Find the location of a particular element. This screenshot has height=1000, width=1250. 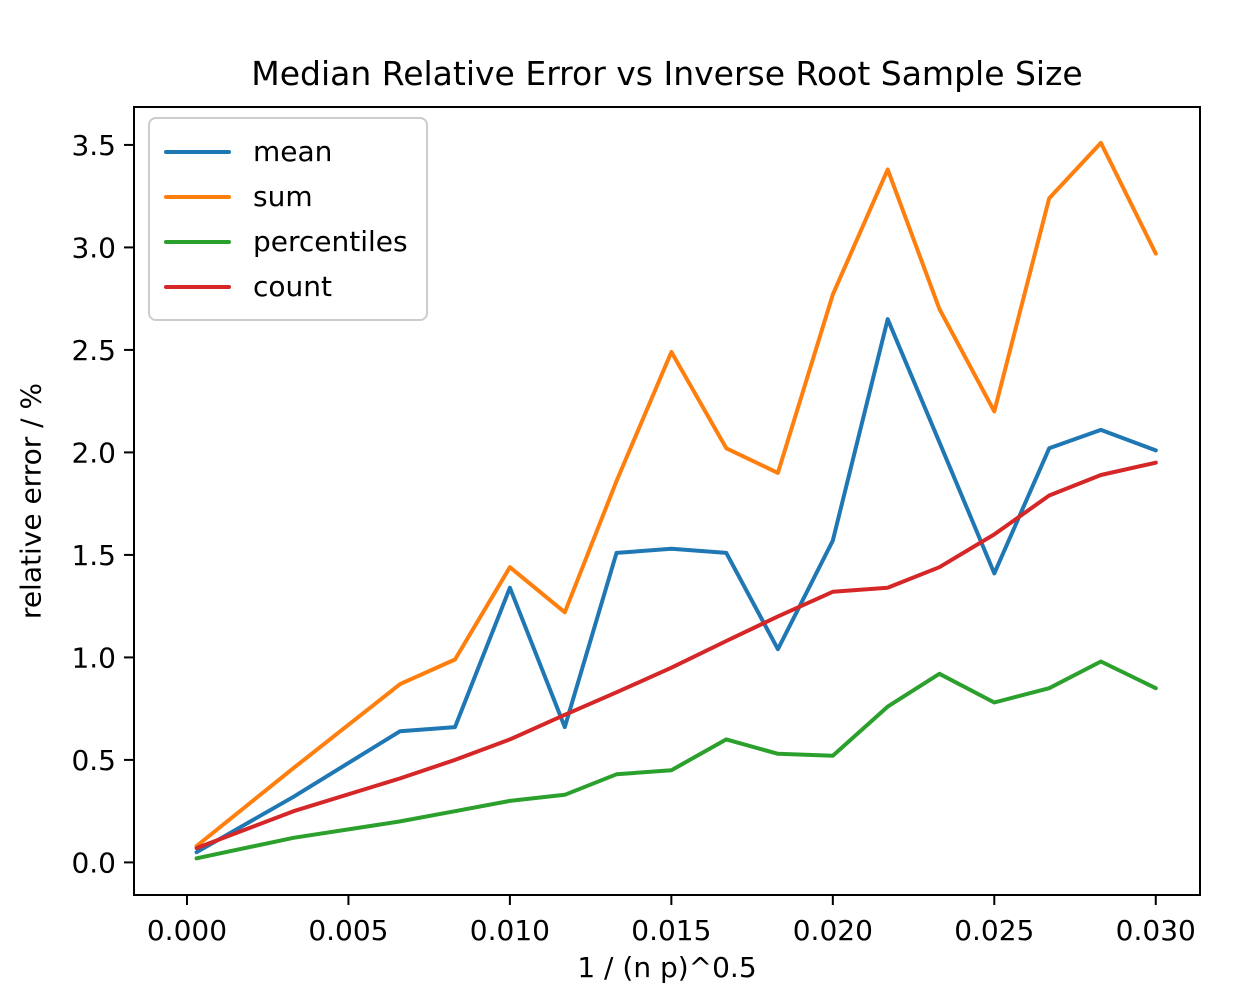

y-axis-label: relative error / % is located at coordinates (31, 501).